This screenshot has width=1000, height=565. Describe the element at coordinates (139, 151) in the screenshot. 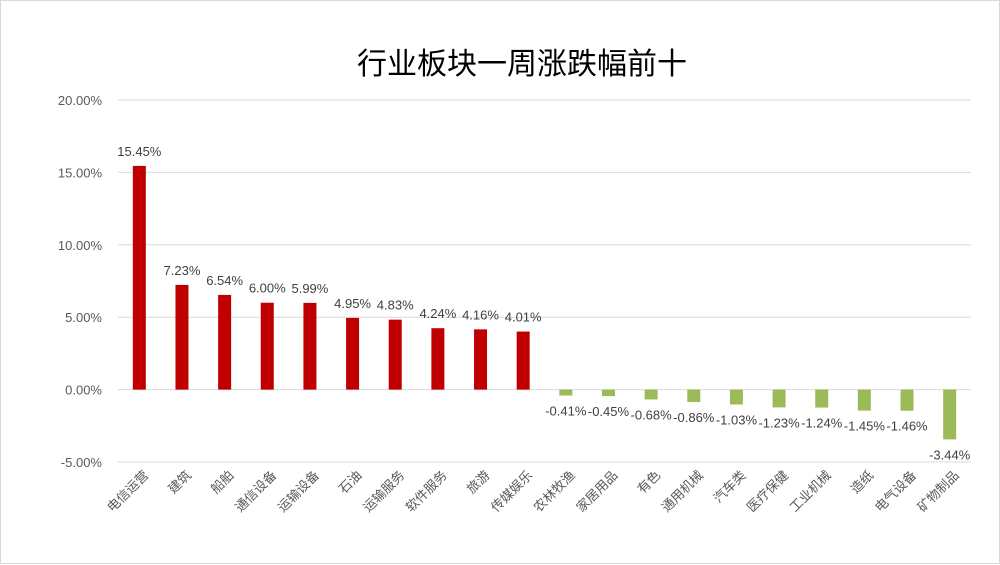

I see `data-label: 15.45%` at that location.